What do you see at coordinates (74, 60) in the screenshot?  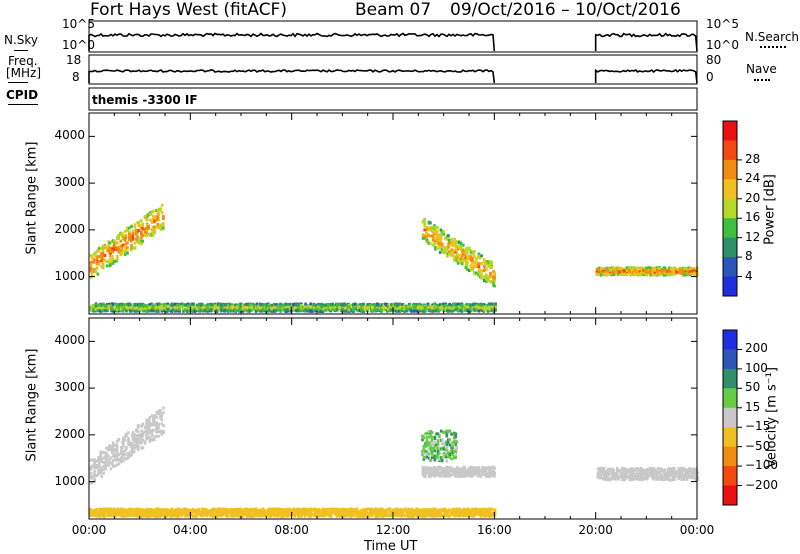 I see `freq-tick-top: 18` at bounding box center [74, 60].